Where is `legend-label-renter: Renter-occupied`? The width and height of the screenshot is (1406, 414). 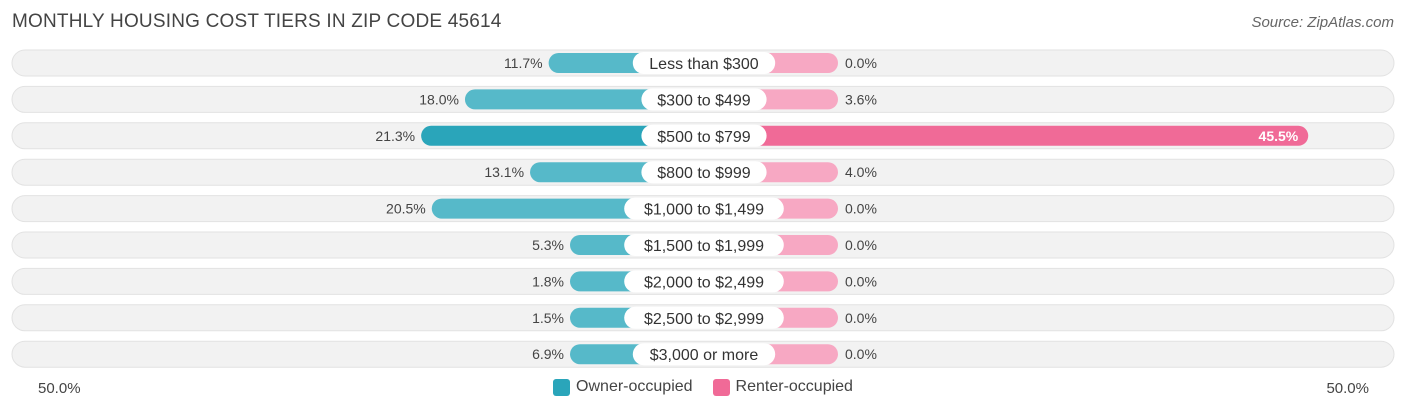 legend-label-renter: Renter-occupied is located at coordinates (794, 386).